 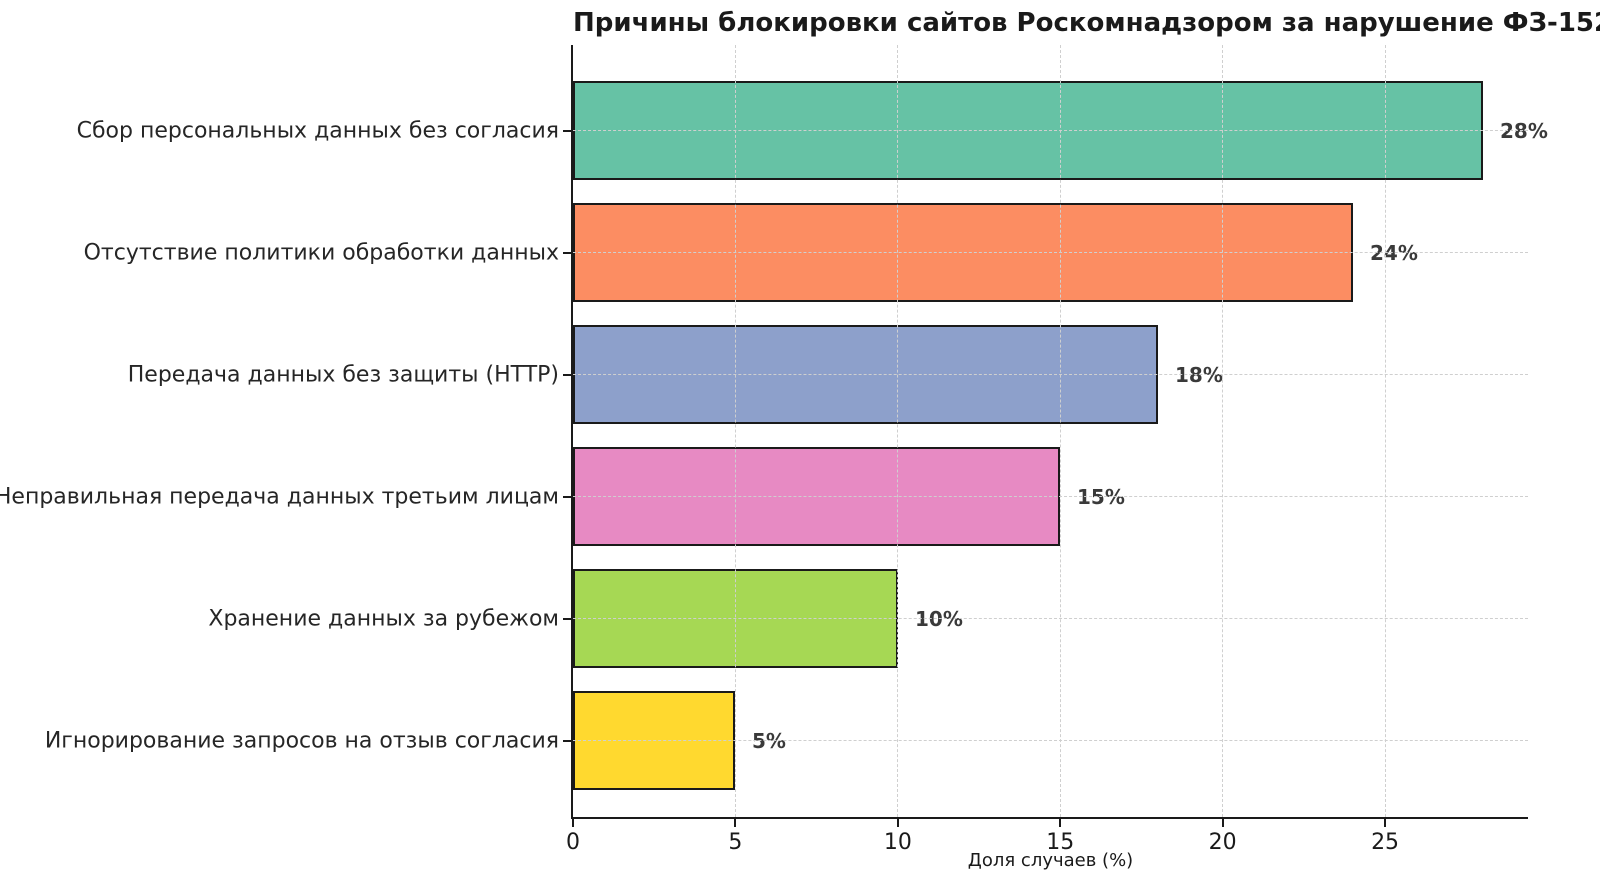 I want to click on bar-value-label-3: 18%, so click(x=1199, y=374).